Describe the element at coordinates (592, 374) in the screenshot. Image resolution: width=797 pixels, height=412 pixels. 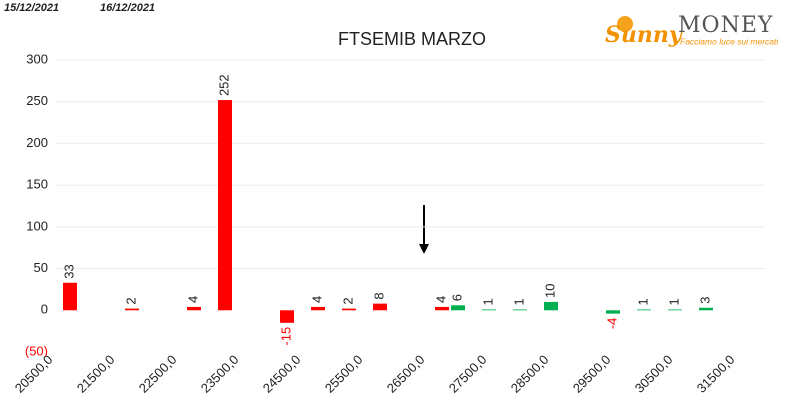
I see `x-tick-label: 29500,0` at that location.